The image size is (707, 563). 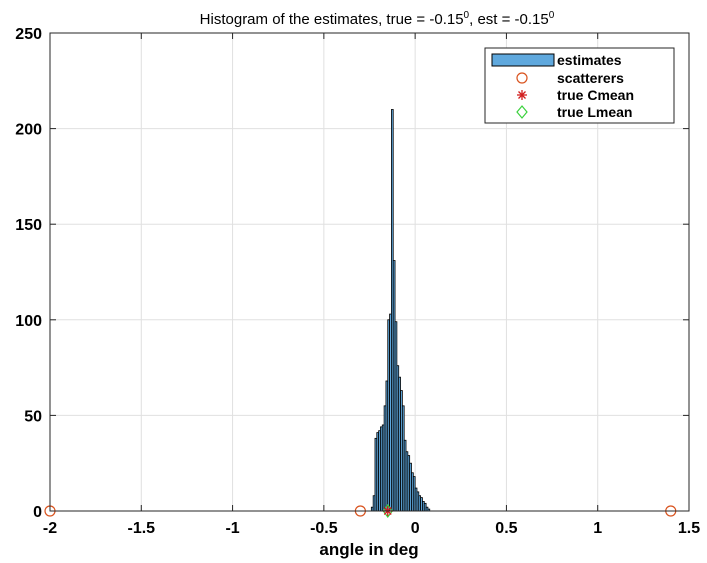 What do you see at coordinates (522, 95) in the screenshot?
I see `legend-cmean-marker` at bounding box center [522, 95].